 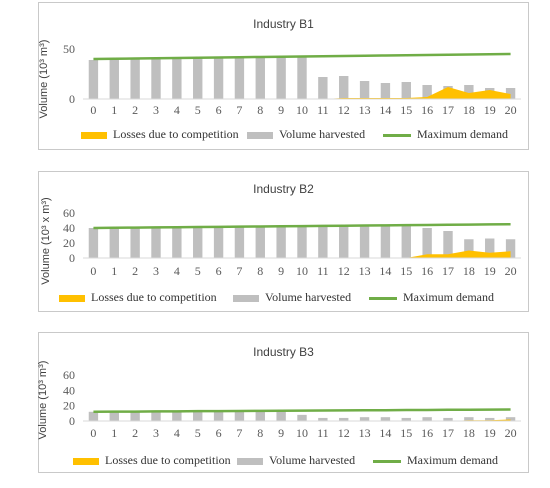 What do you see at coordinates (283, 24) in the screenshot?
I see `chart-title: Industry B1` at bounding box center [283, 24].